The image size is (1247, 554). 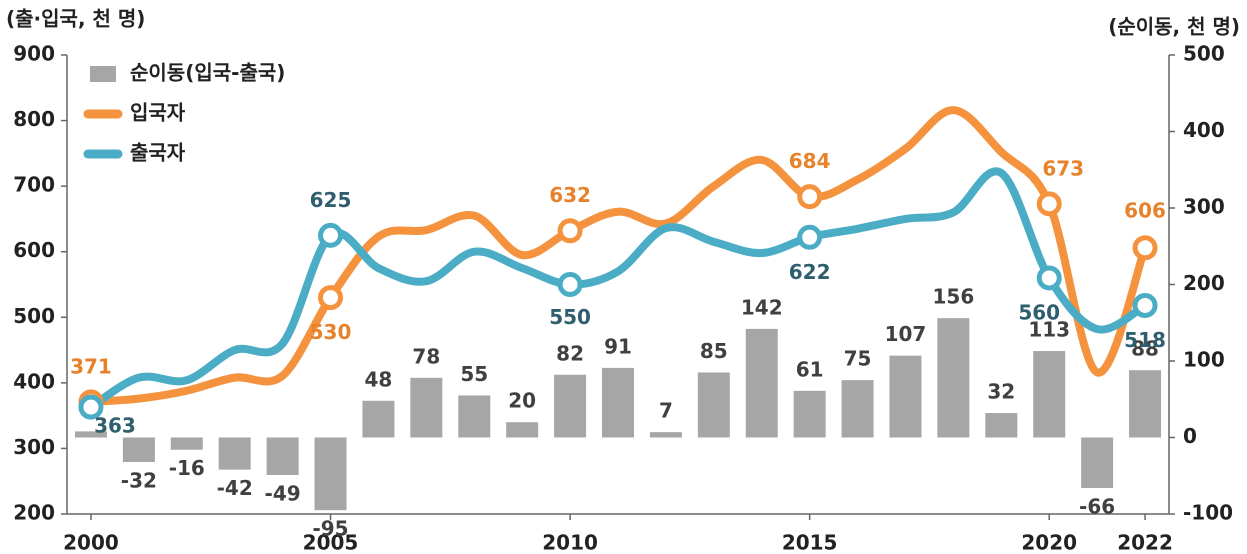 I want to click on point-label: 518, so click(x=1145, y=340).